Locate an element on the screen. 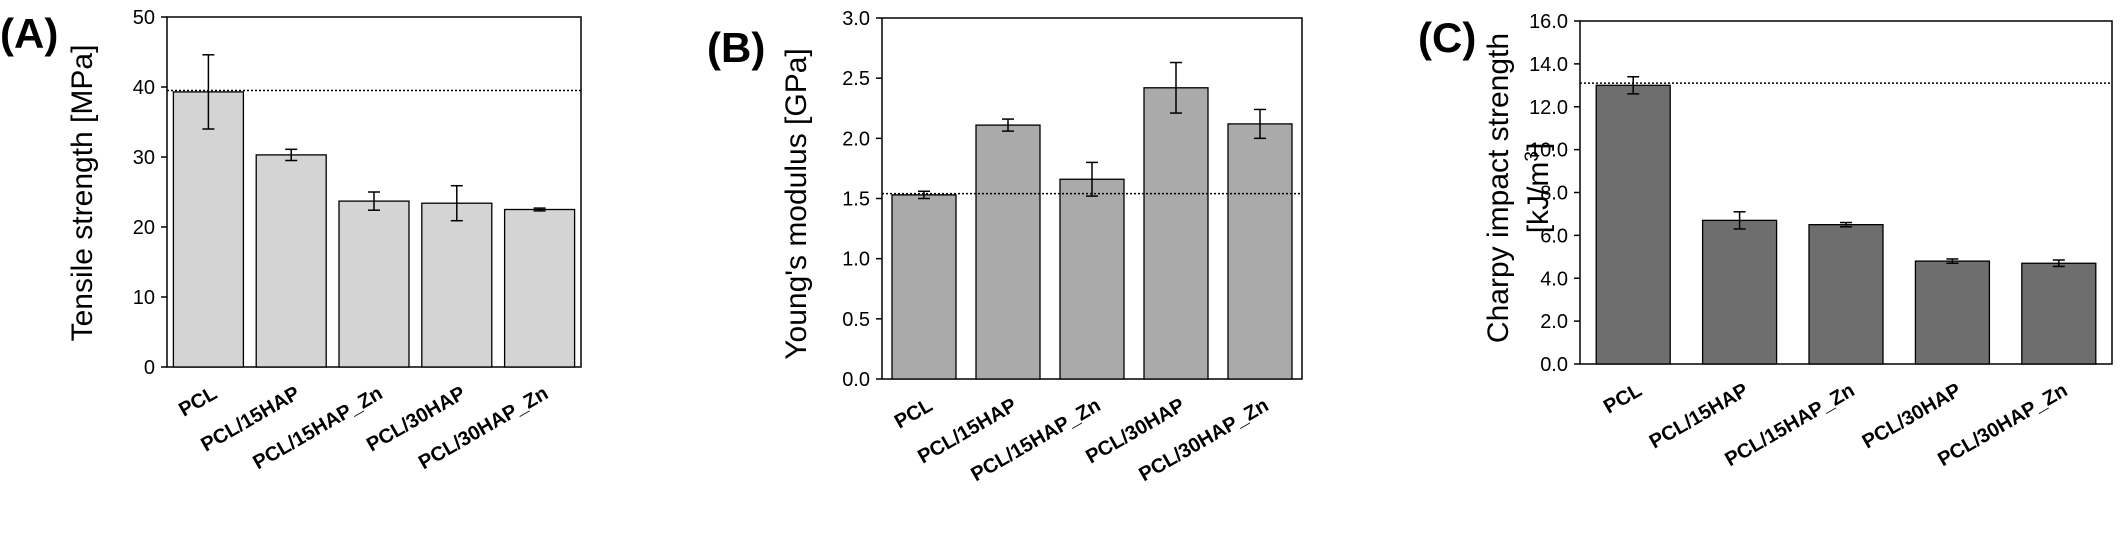  panel-c-y-tick-label-0: 0.0 is located at coordinates (1554, 365).